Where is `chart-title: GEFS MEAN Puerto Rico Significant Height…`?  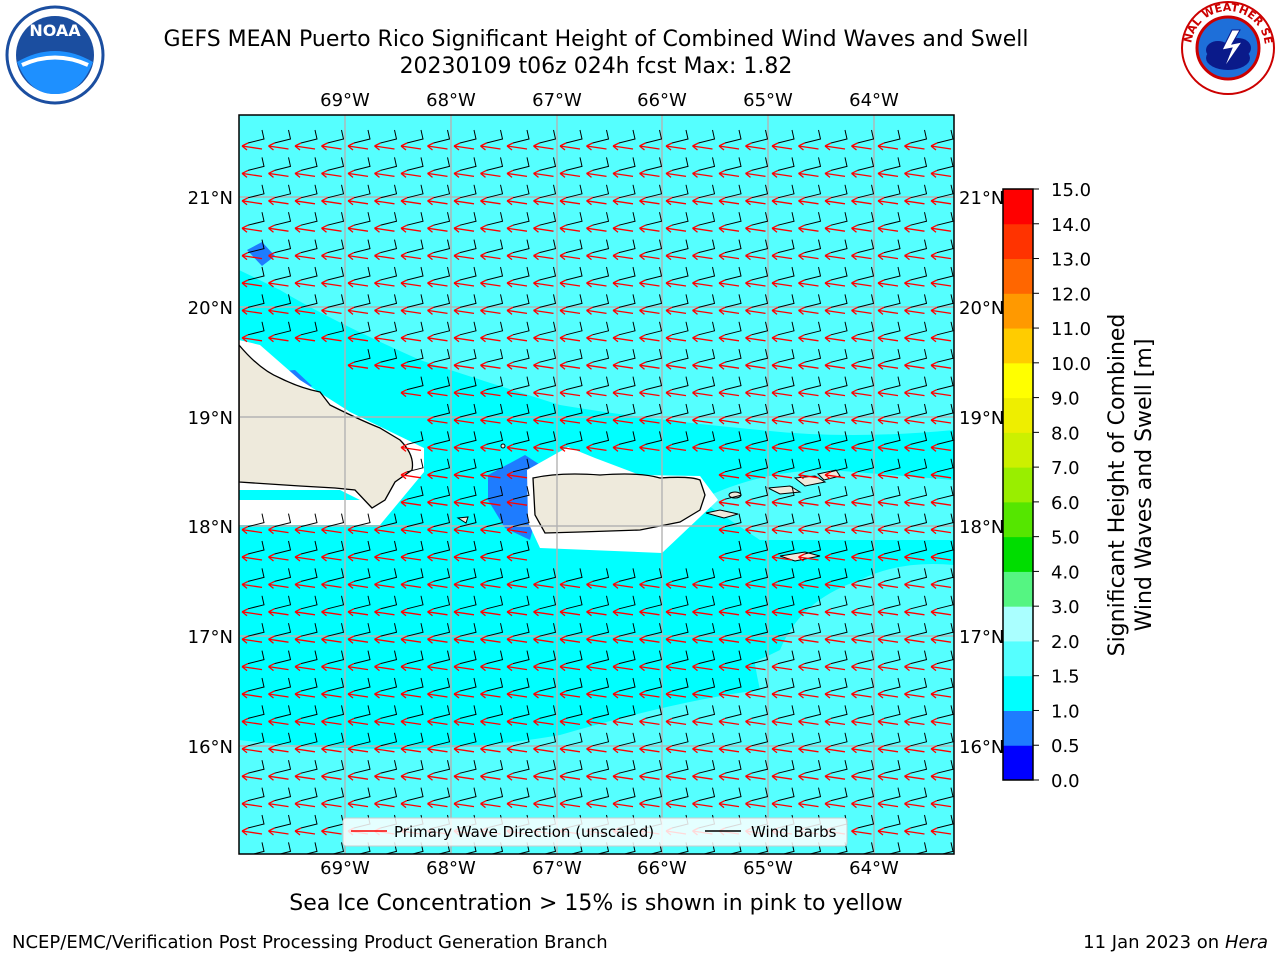
chart-title: GEFS MEAN Puerto Rico Significant Height… is located at coordinates (596, 39).